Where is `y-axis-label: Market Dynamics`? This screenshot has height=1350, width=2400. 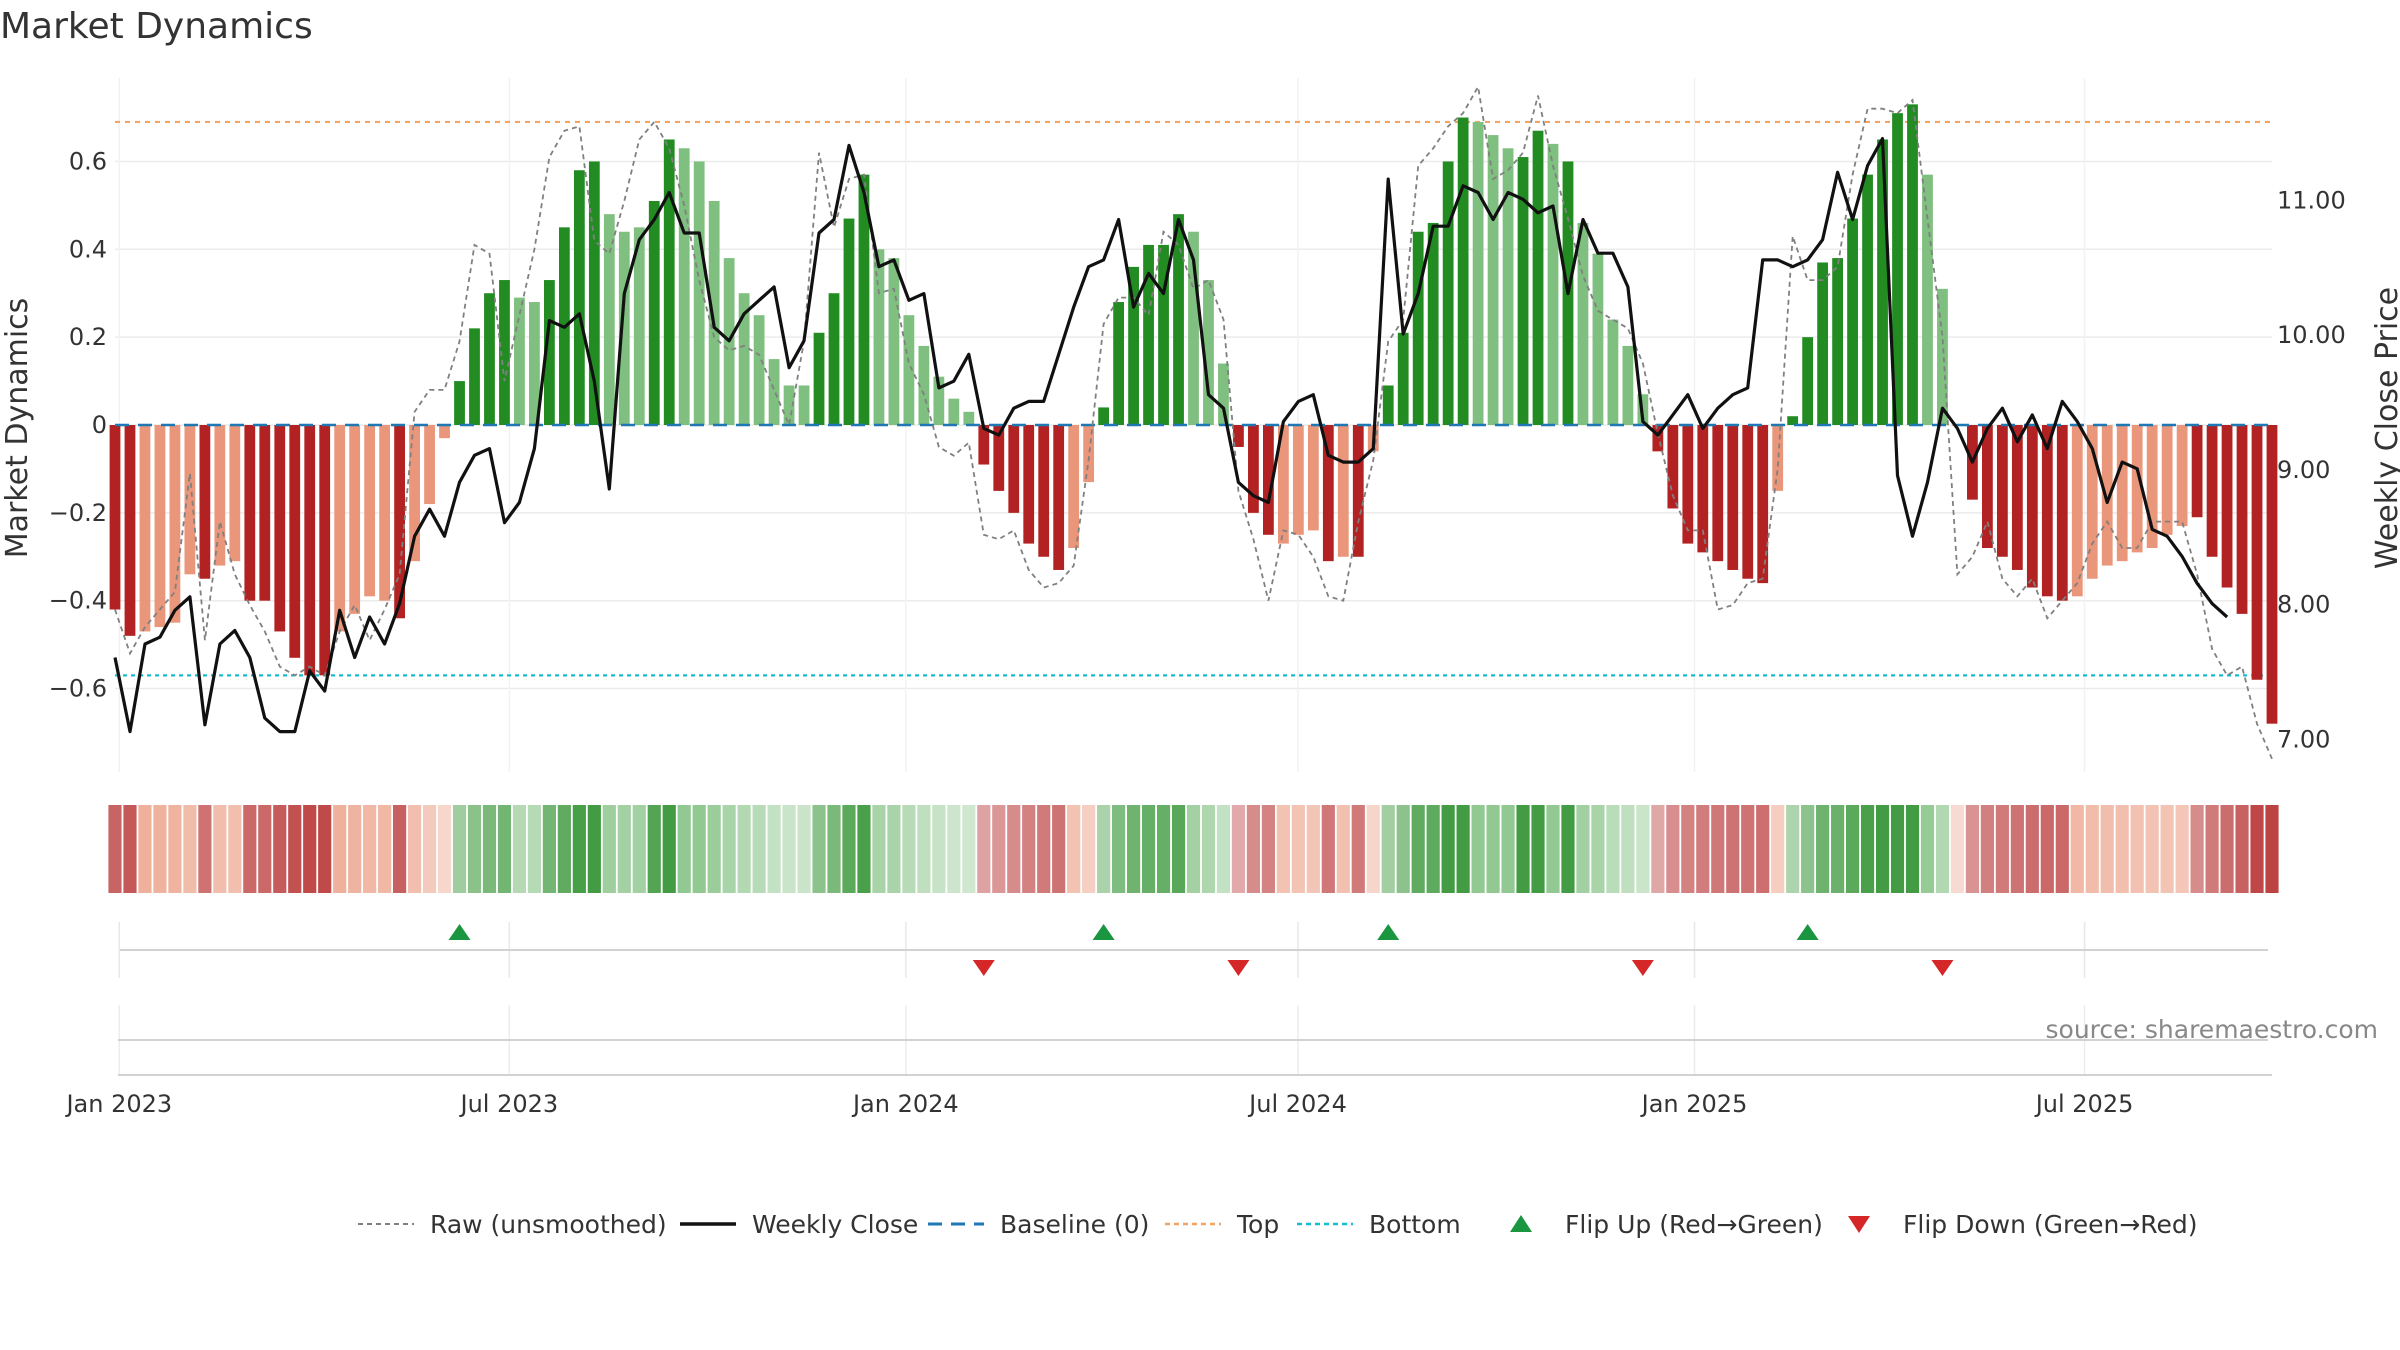 y-axis-label: Market Dynamics is located at coordinates (17, 428).